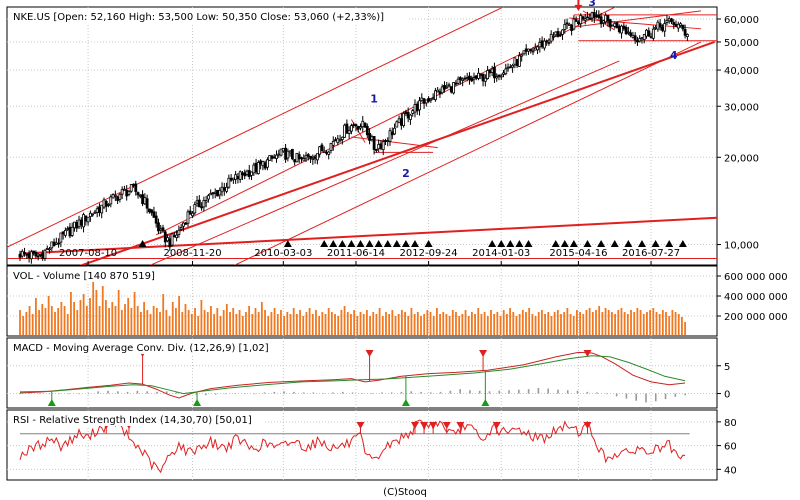 The image size is (800, 500). What do you see at coordinates (592, 4) in the screenshot?
I see `price-annotation-label: 3` at bounding box center [592, 4].